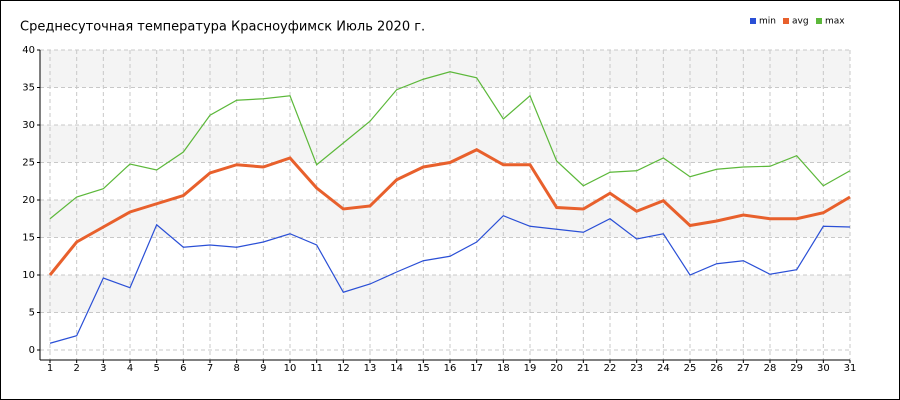 This screenshot has width=900, height=400. I want to click on x-tick-label: 3, so click(103, 368).